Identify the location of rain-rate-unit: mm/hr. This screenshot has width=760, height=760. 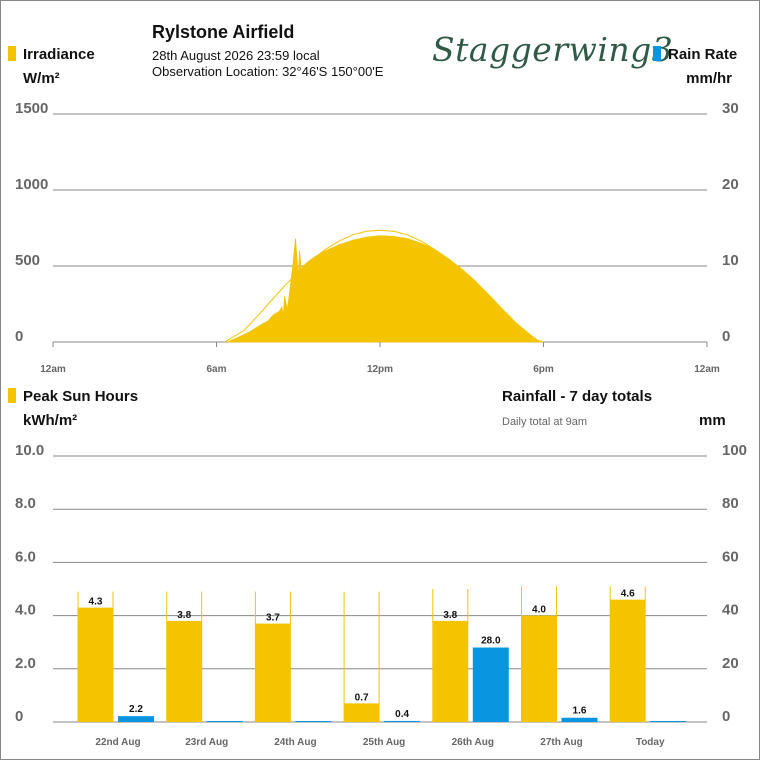
(709, 78).